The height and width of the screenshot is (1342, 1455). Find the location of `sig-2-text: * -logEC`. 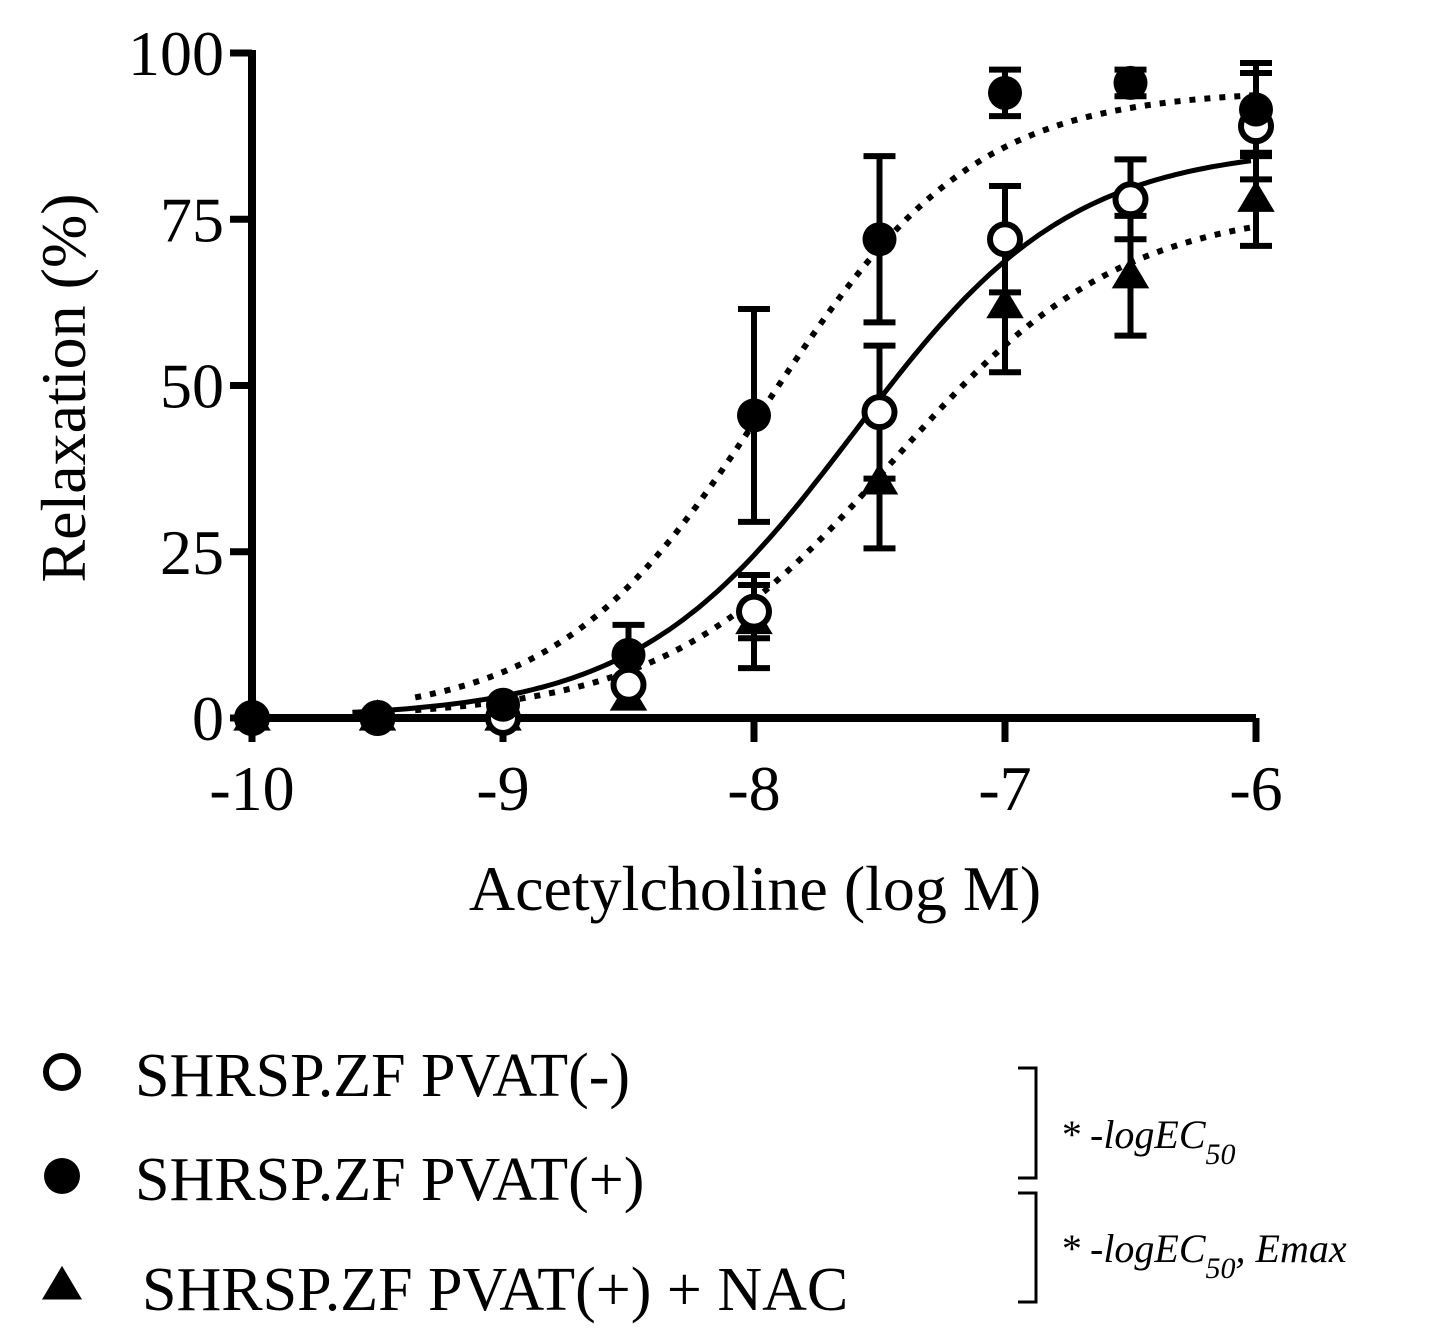

sig-2-text: * -logEC is located at coordinates (1133, 1248).